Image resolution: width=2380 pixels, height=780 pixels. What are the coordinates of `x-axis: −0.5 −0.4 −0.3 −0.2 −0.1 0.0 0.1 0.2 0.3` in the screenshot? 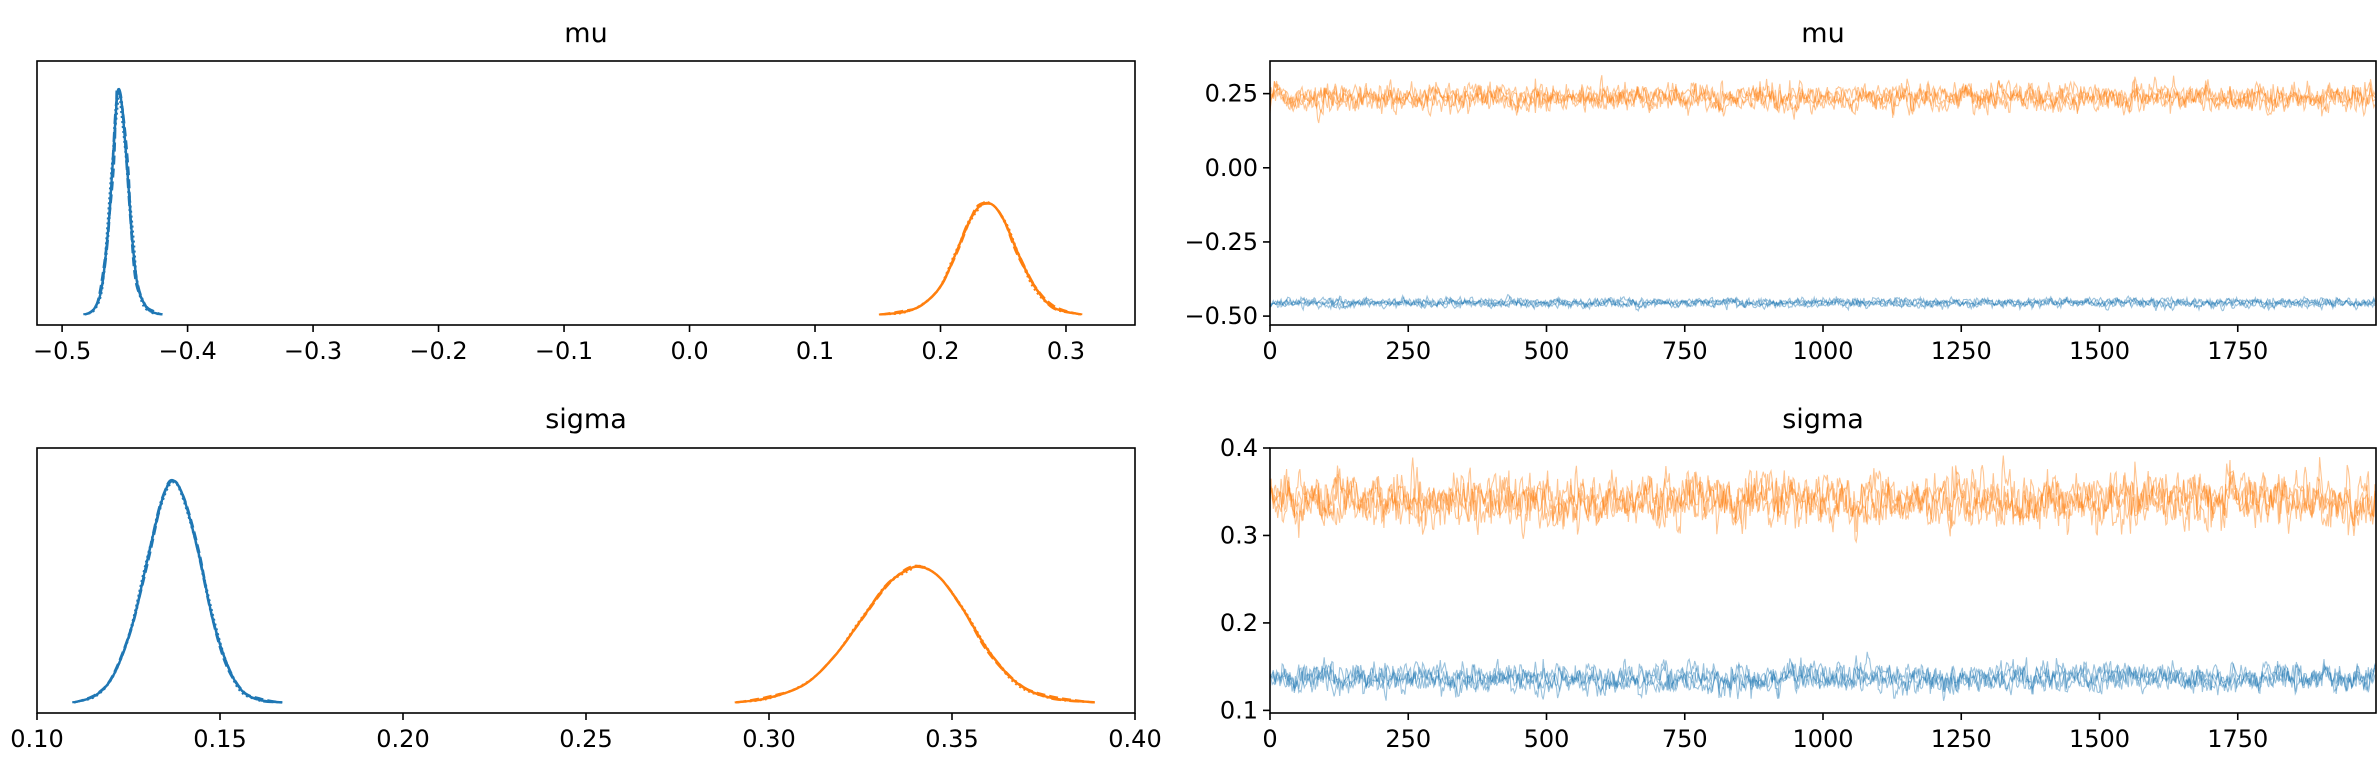 It's located at (559, 345).